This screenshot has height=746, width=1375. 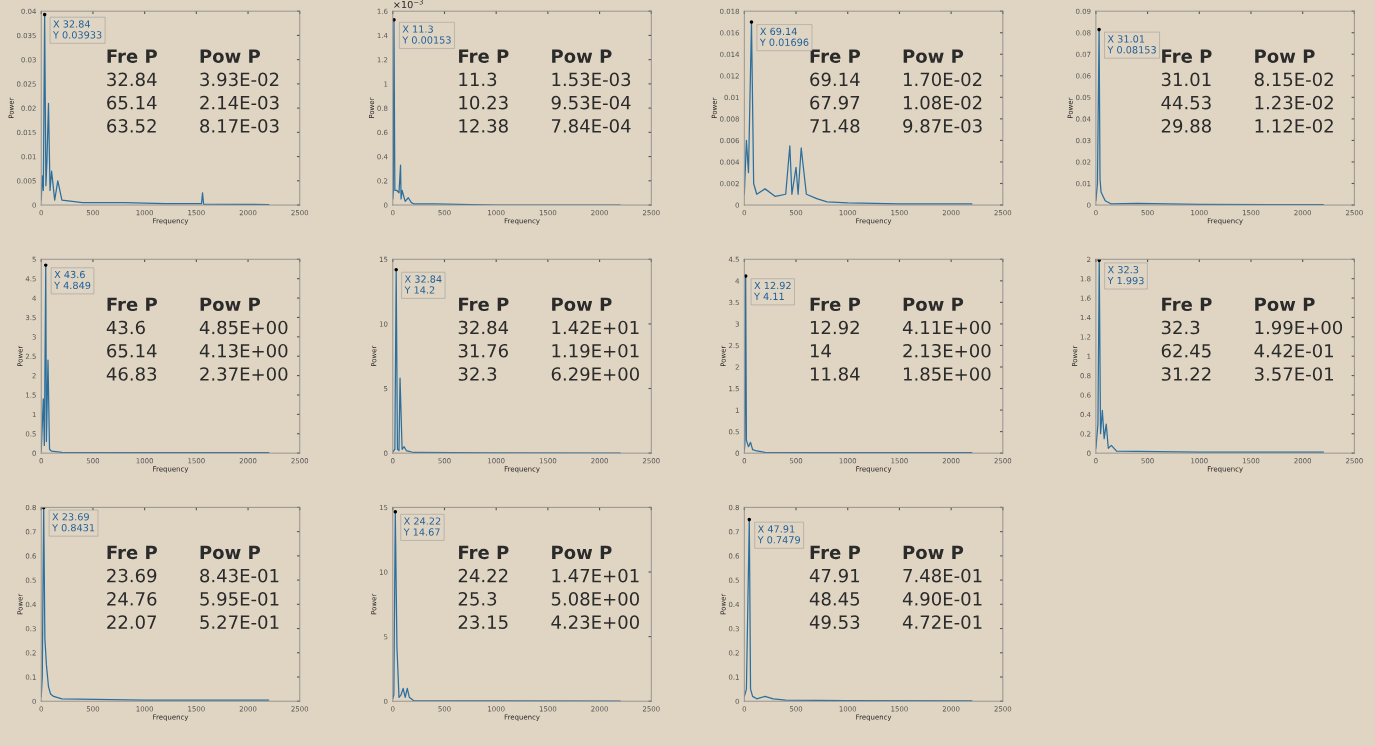 What do you see at coordinates (132, 599) in the screenshot?
I see `annotation: 24.76` at bounding box center [132, 599].